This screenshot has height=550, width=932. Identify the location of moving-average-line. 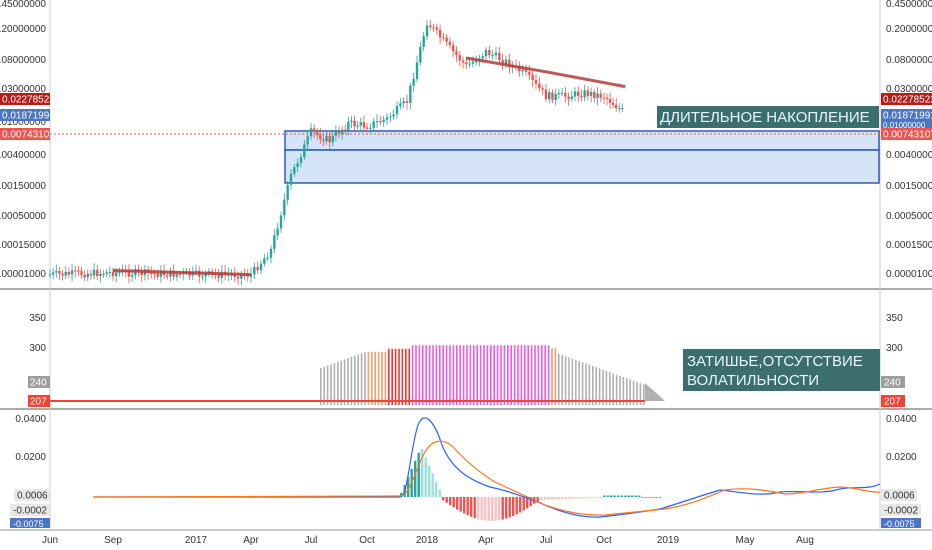
(182, 273).